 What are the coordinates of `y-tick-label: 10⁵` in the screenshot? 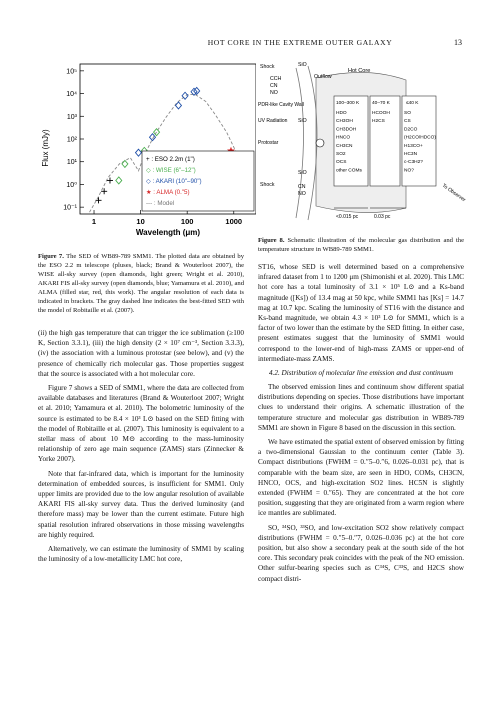 It's located at (71, 71).